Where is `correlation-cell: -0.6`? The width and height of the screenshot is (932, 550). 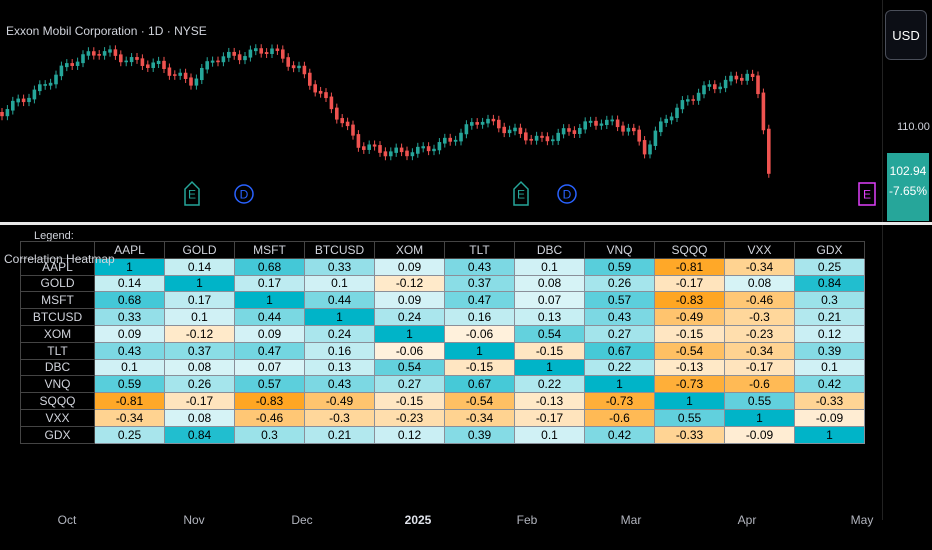 correlation-cell: -0.6 is located at coordinates (759, 384).